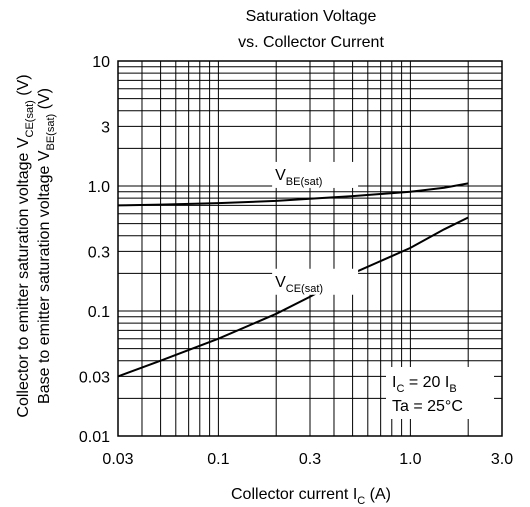  What do you see at coordinates (502, 459) in the screenshot?
I see `x-tick-label: 3.0` at bounding box center [502, 459].